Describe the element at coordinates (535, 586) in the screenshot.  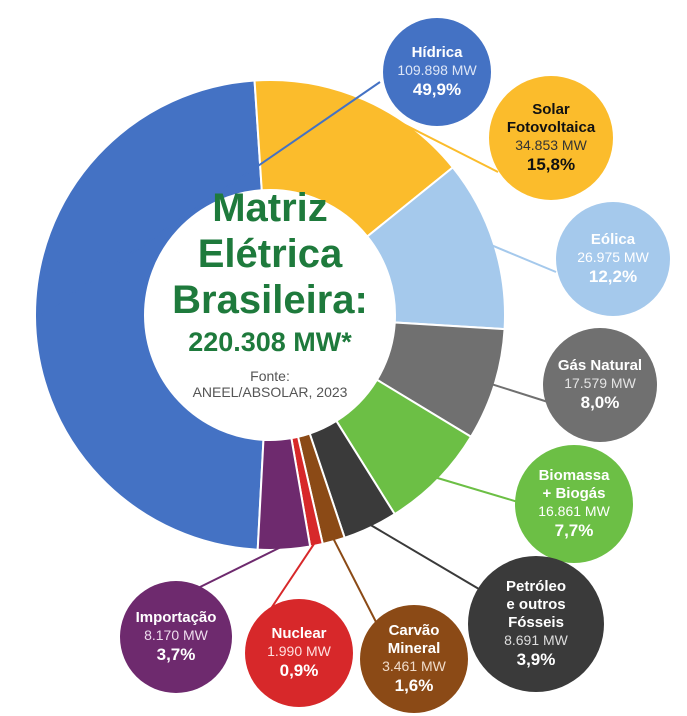
I see `bubble-name-line: Petróleo` at that location.